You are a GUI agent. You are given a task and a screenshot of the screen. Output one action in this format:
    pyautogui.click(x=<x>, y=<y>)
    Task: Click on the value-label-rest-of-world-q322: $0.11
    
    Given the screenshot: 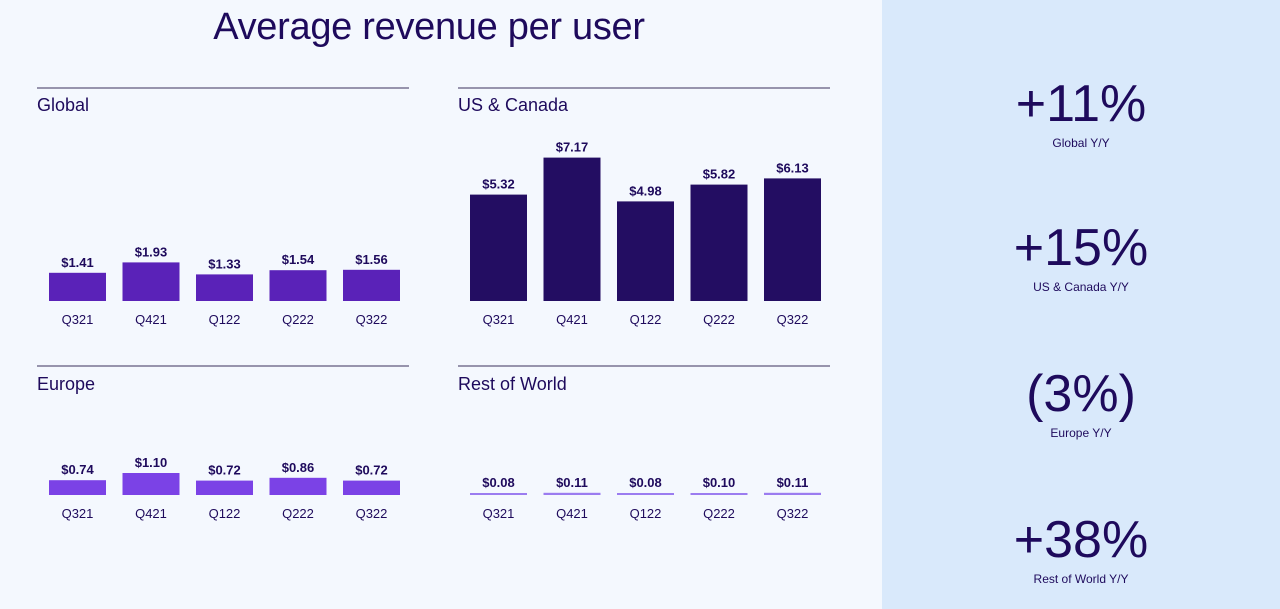 What is the action you would take?
    pyautogui.click(x=793, y=482)
    